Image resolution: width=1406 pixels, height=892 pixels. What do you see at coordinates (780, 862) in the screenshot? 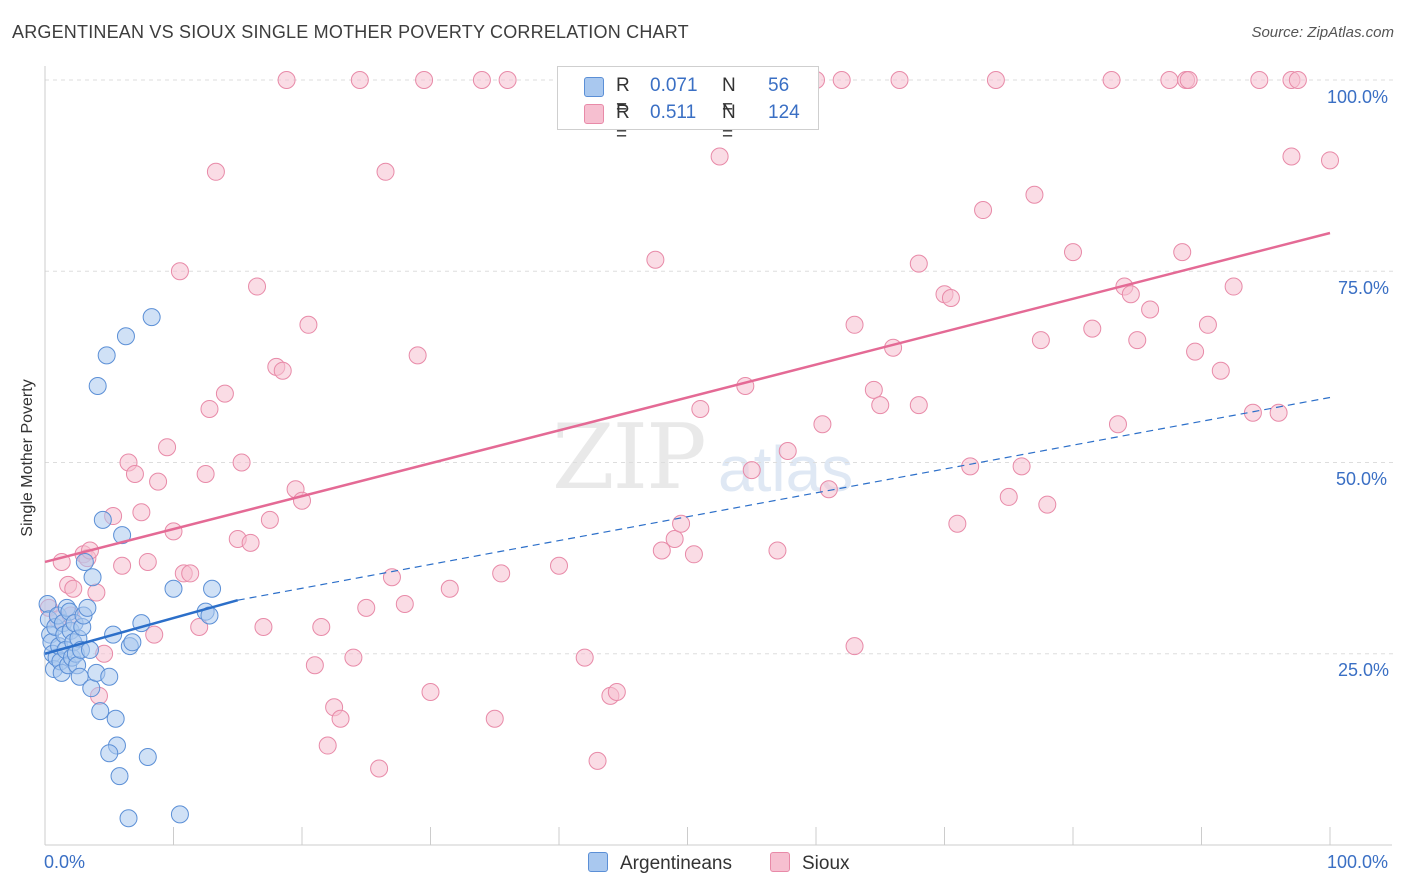
I see `bottom-legend-swatch-pink` at bounding box center [780, 862].